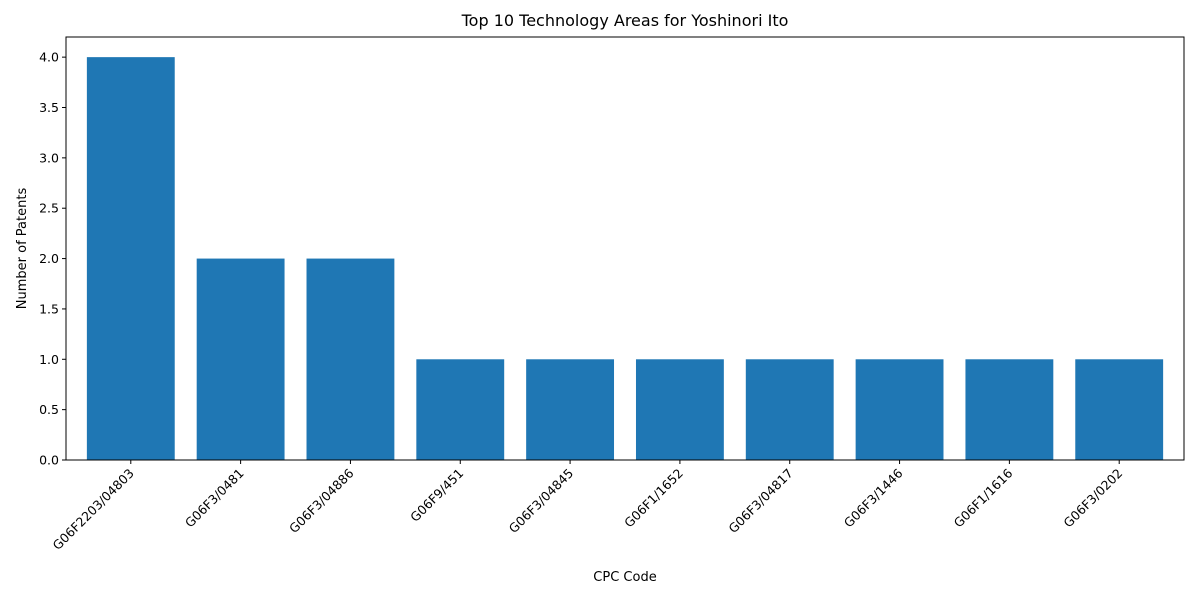  Describe the element at coordinates (873, 497) in the screenshot. I see `x-tick-label-8: G06F3/1446` at that location.